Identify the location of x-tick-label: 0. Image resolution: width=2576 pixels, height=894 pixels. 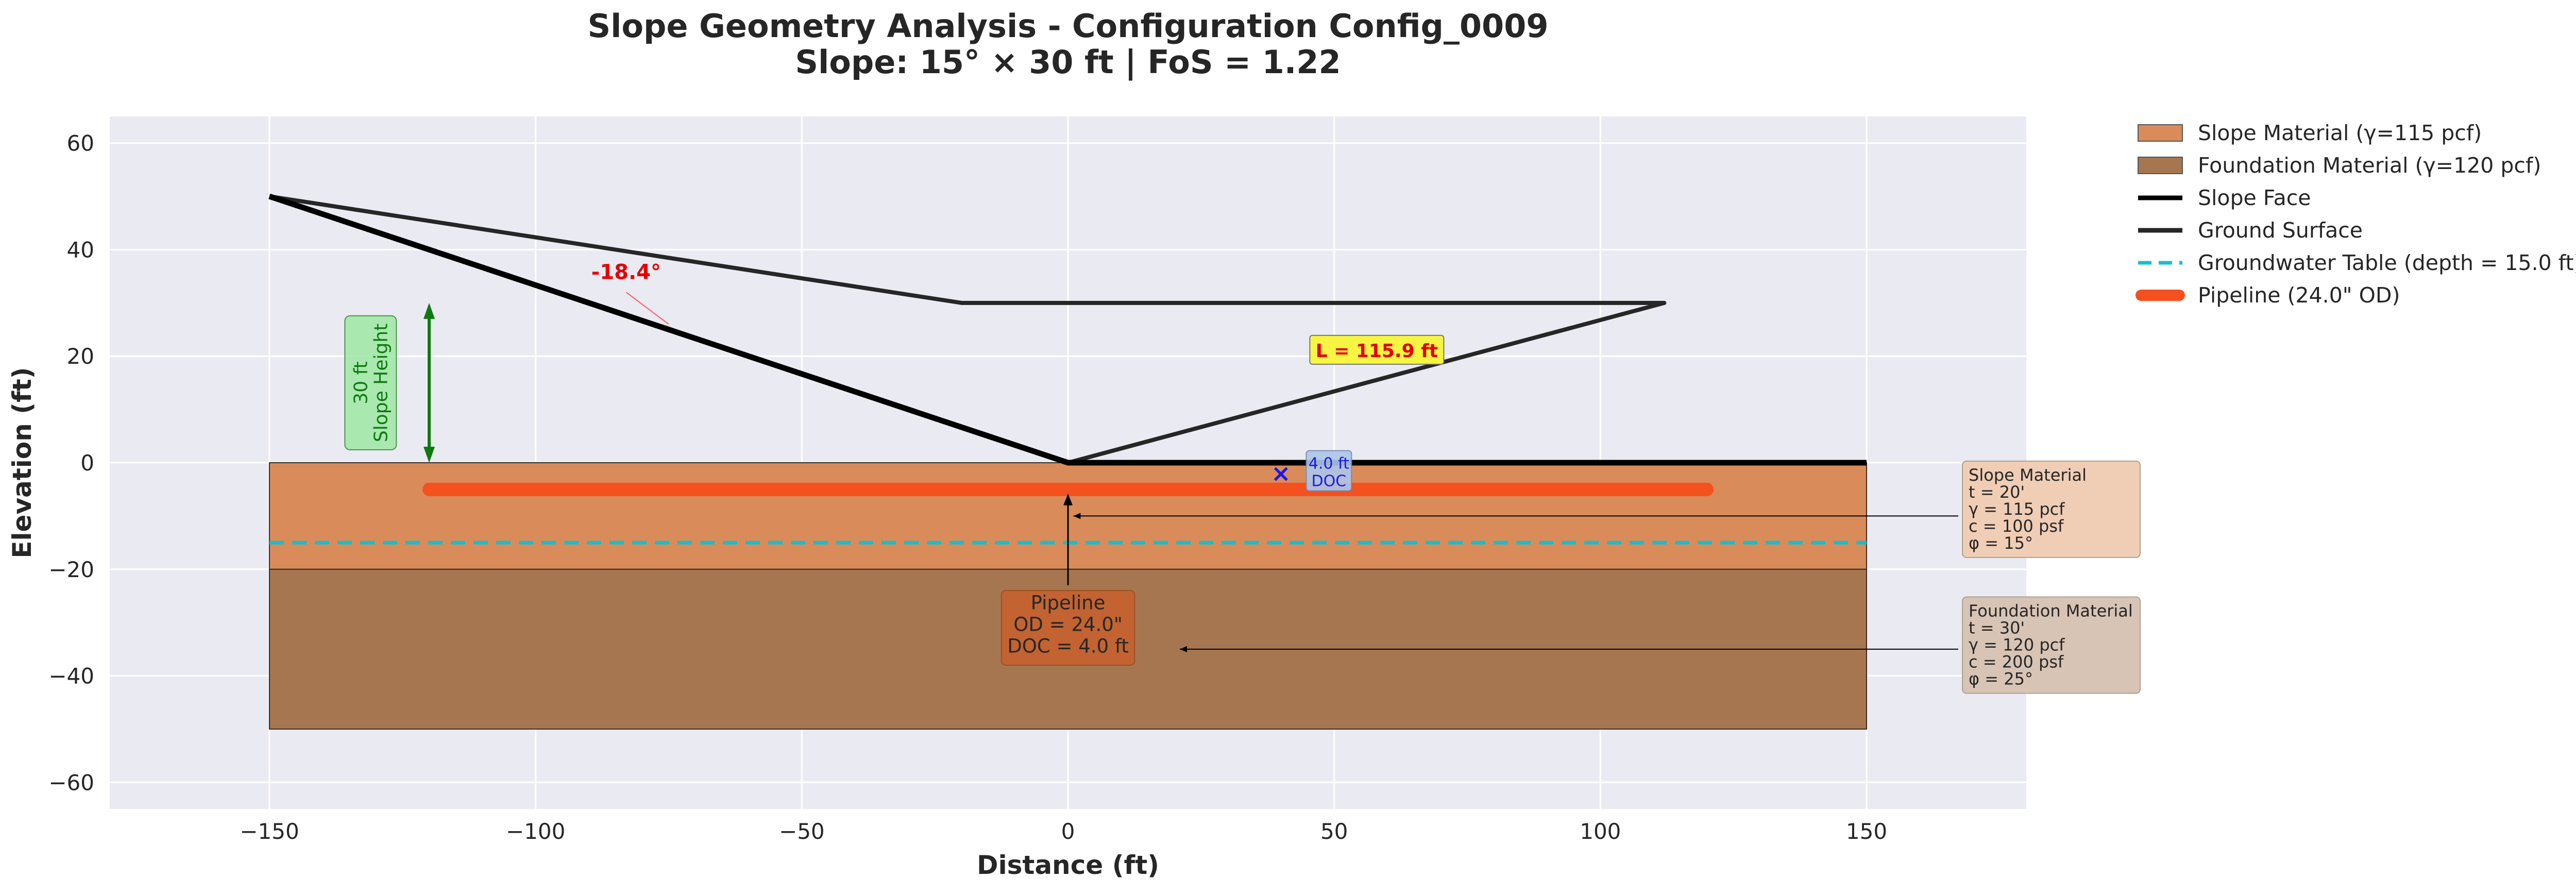
(1068, 831).